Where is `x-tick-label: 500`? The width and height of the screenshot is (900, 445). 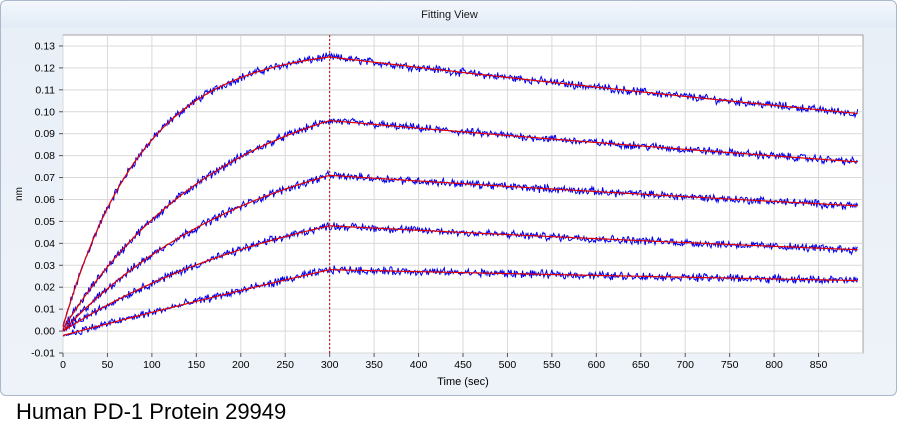
x-tick-label: 500 is located at coordinates (508, 365).